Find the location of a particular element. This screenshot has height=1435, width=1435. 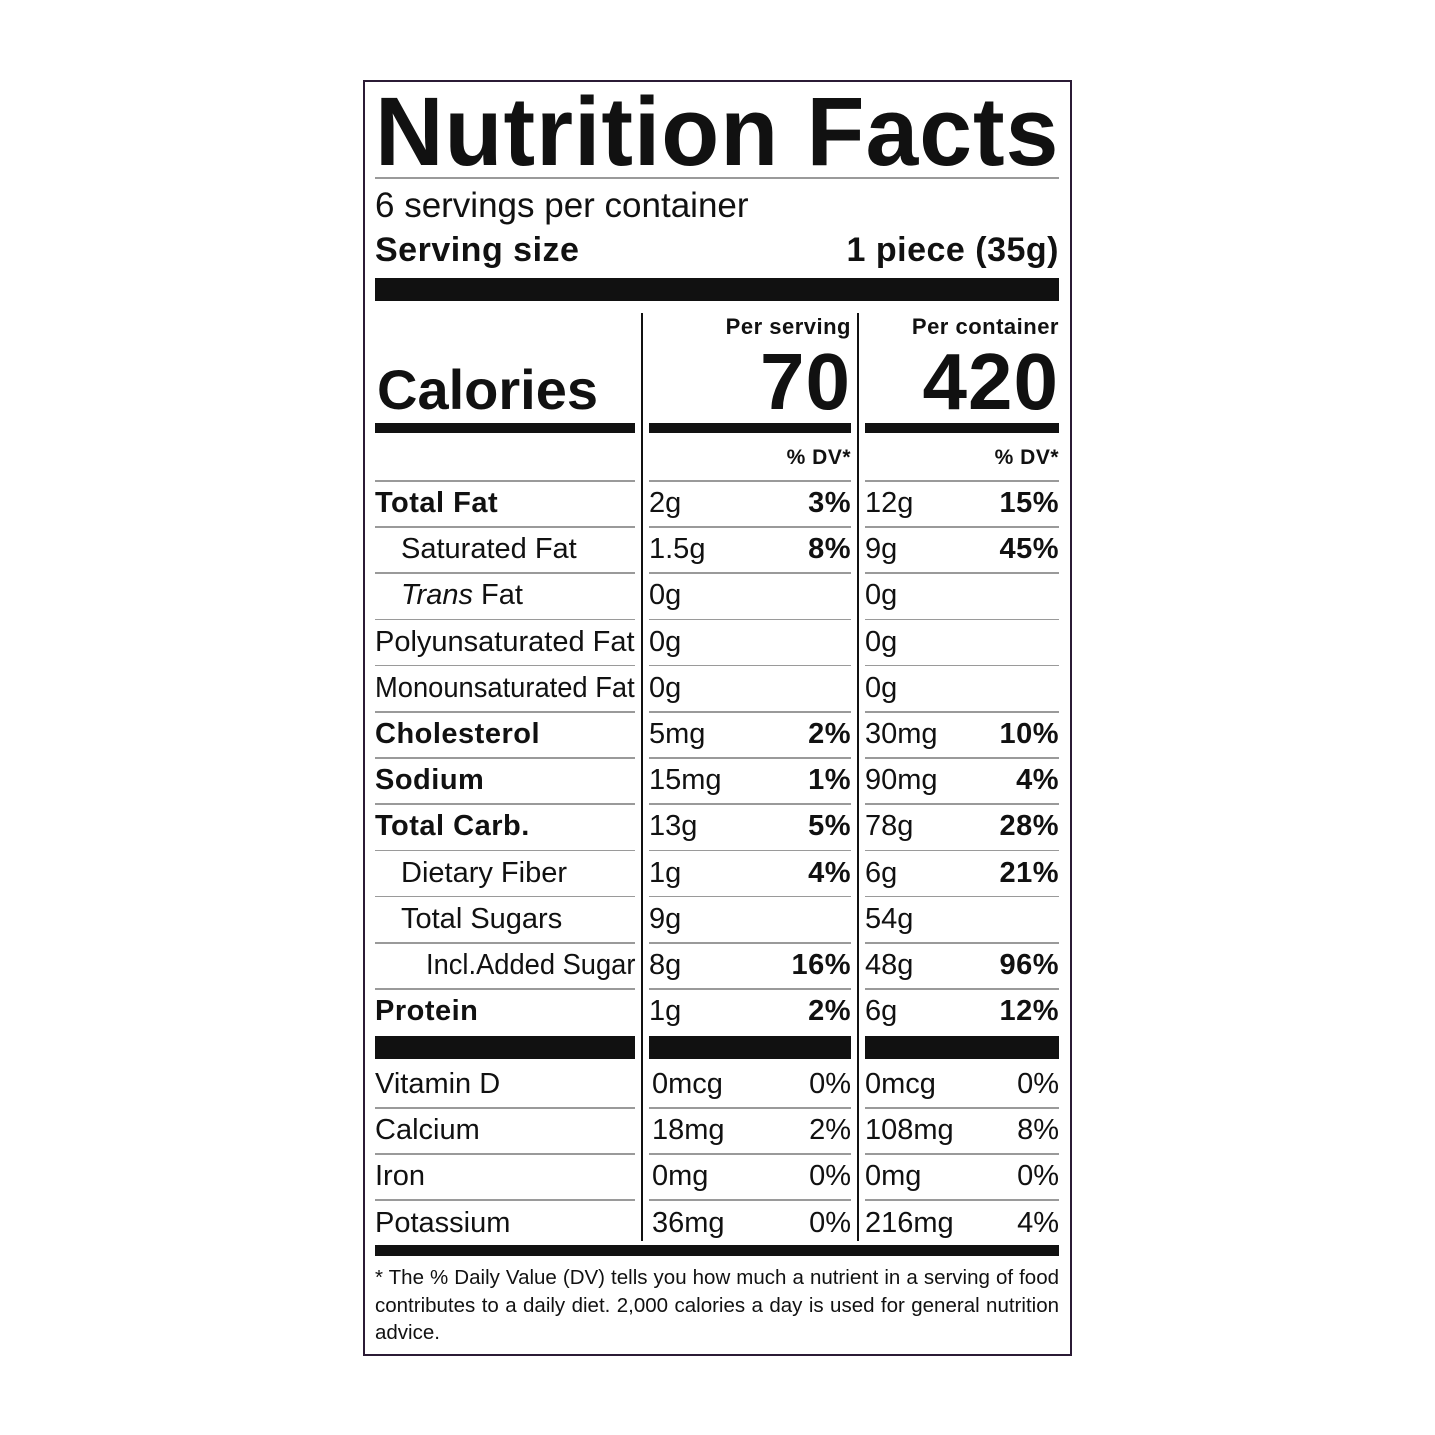

column-header: Per serving is located at coordinates (788, 326).